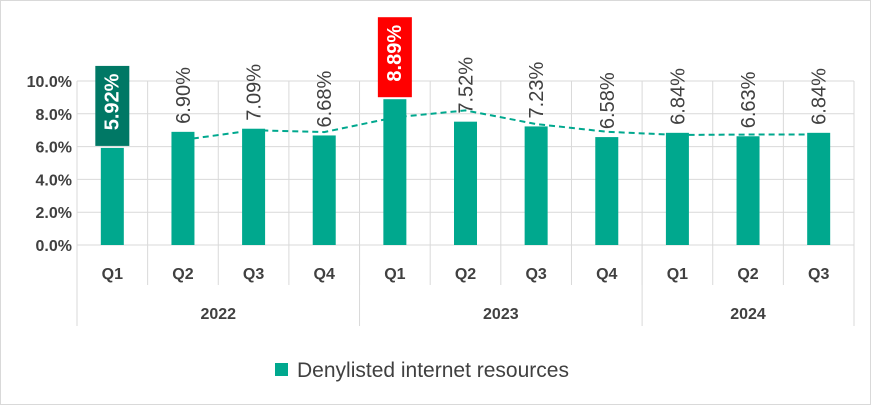 This screenshot has width=871, height=405. What do you see at coordinates (49, 82) in the screenshot?
I see `y-tick-label: 10.0%` at bounding box center [49, 82].